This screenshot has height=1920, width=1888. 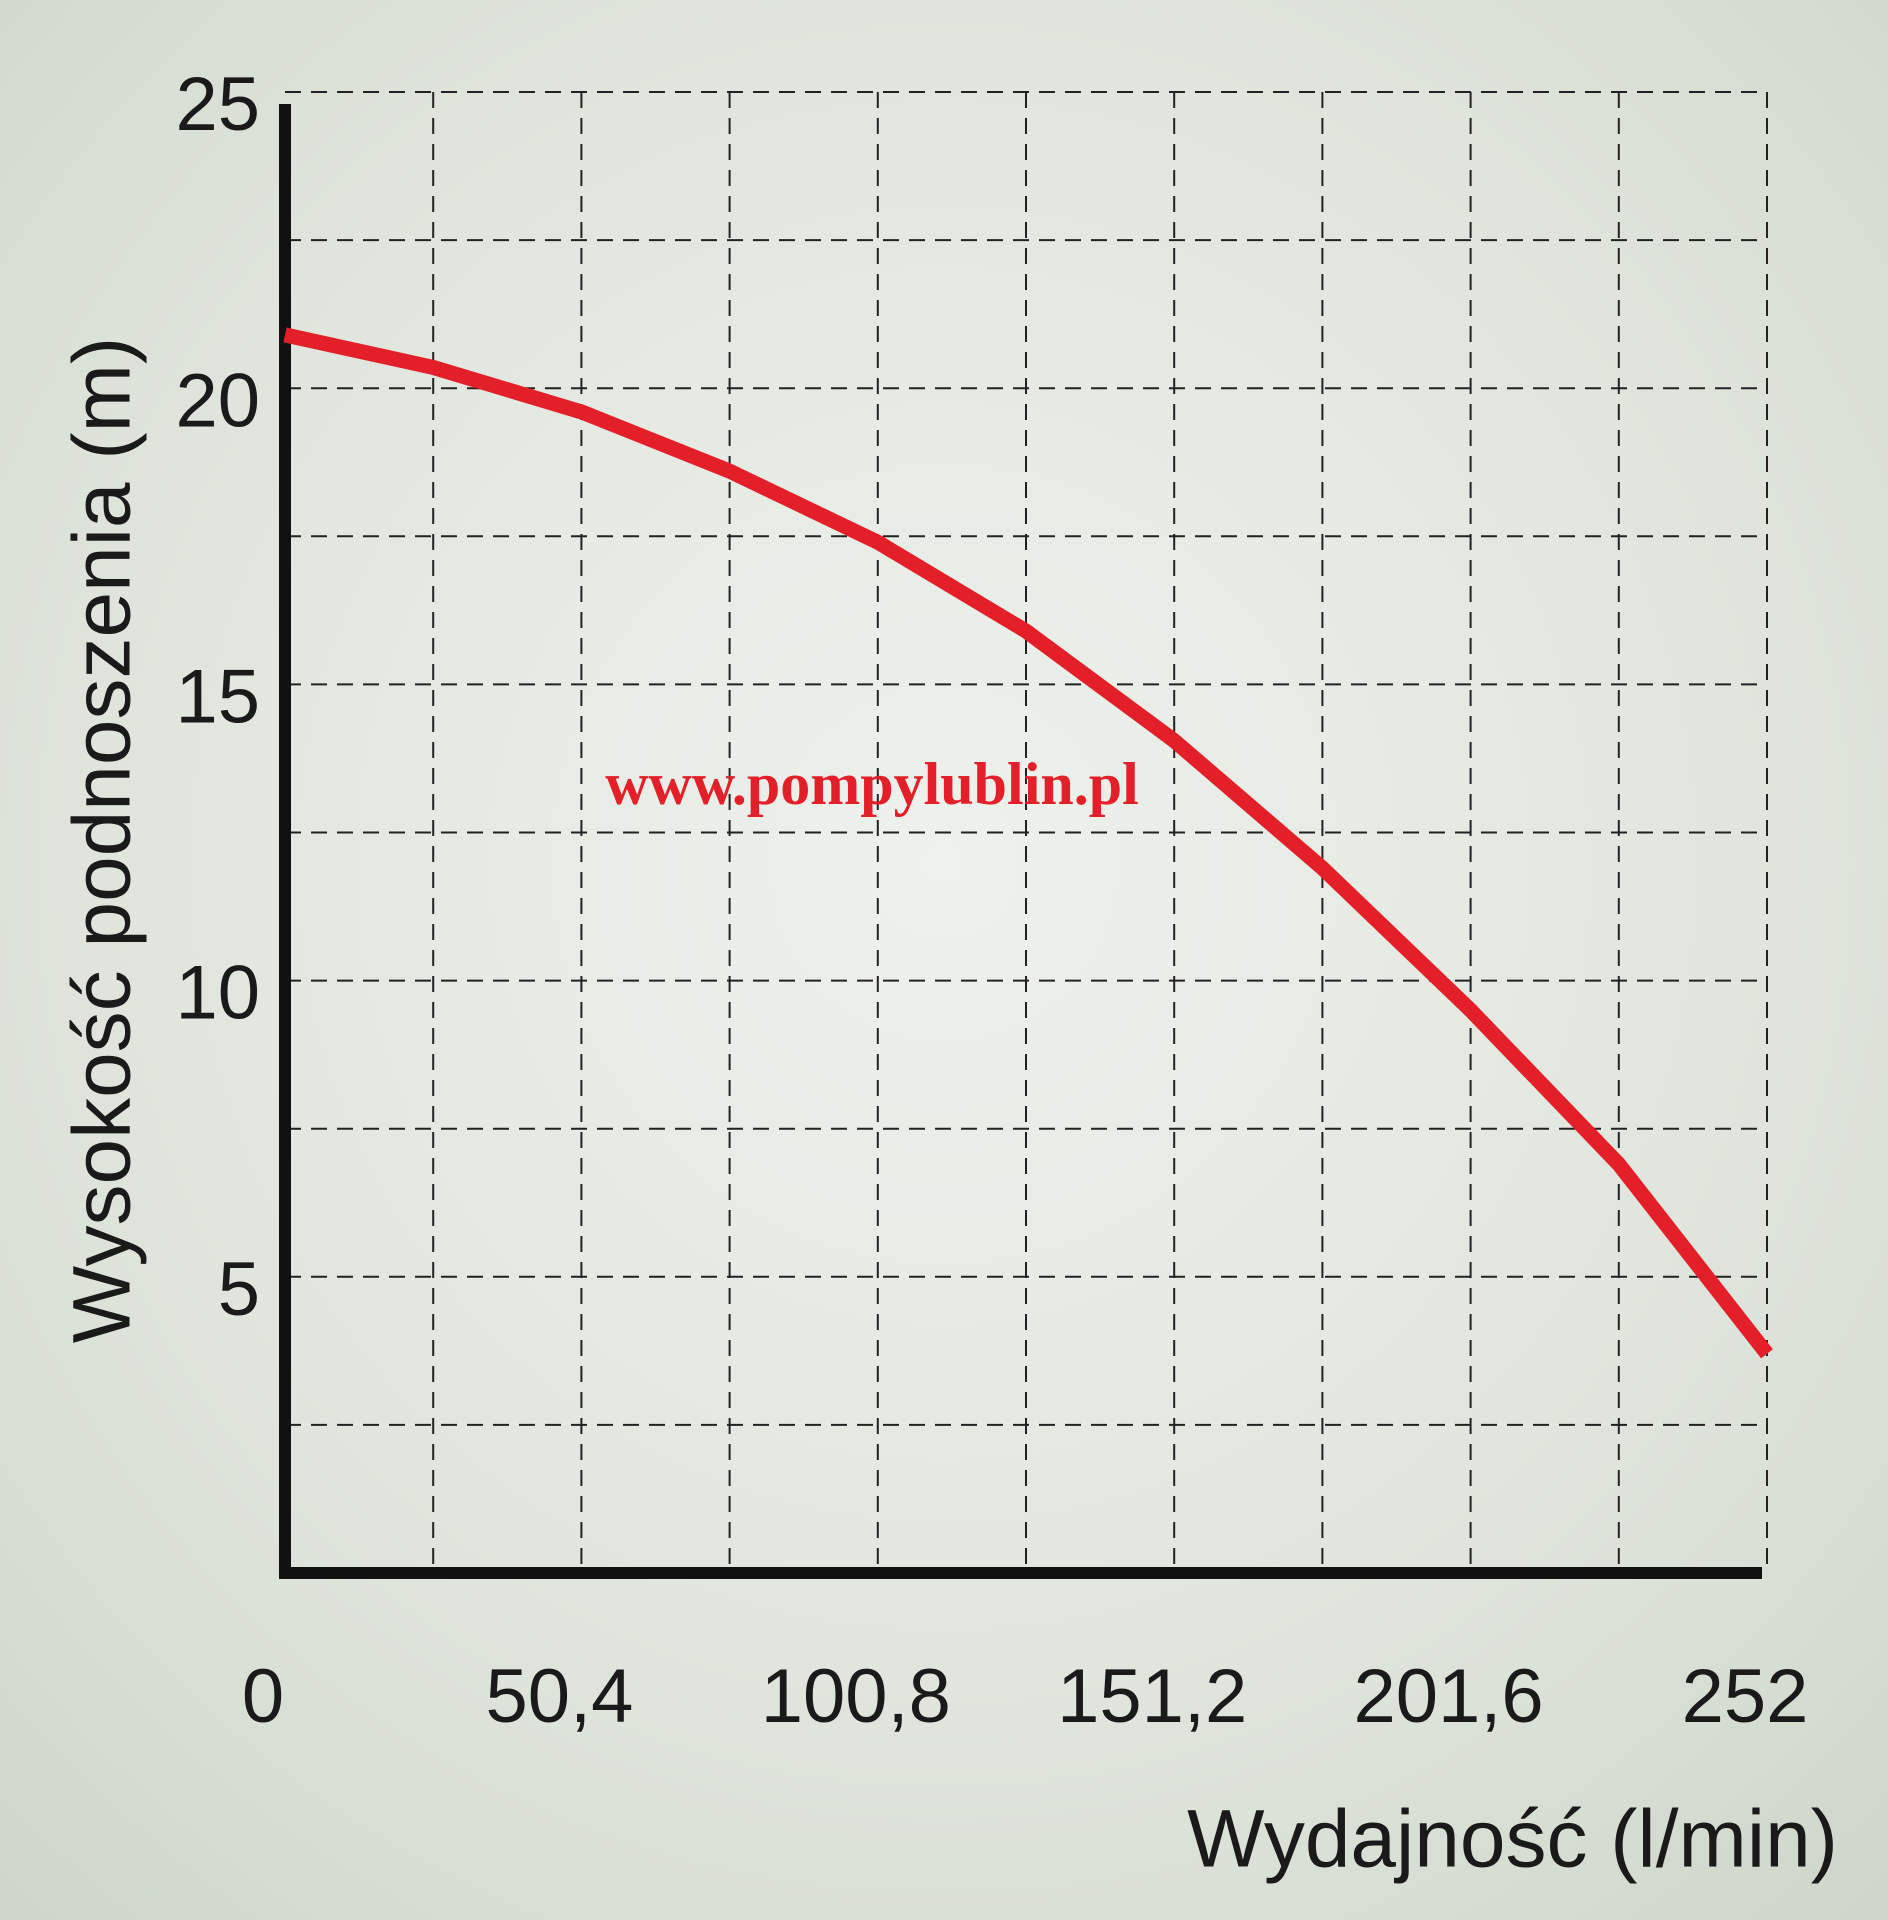 What do you see at coordinates (1152, 1696) in the screenshot?
I see `x-tick-label: 151,2` at bounding box center [1152, 1696].